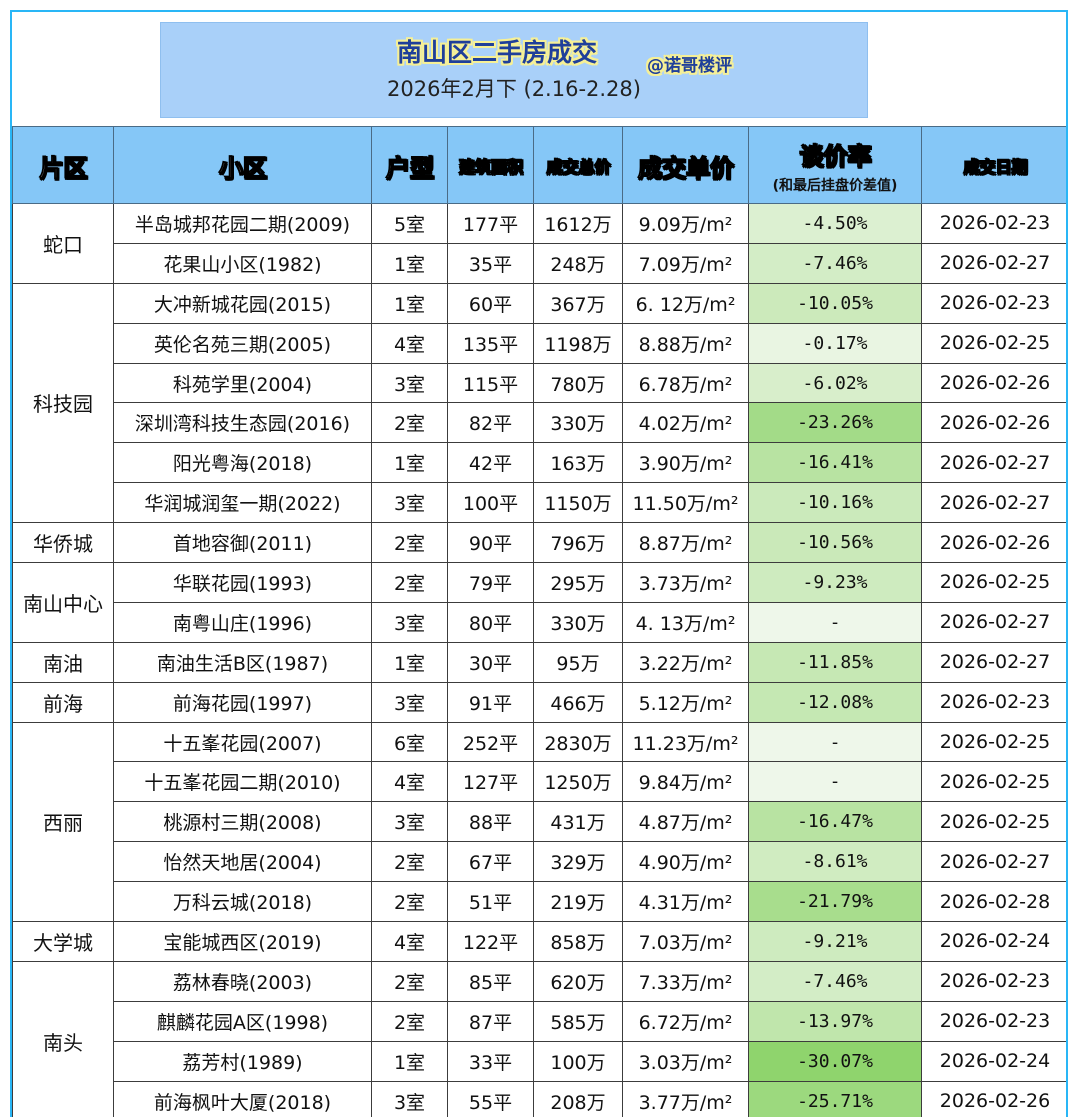 Image resolution: width=1080 pixels, height=1117 pixels. What do you see at coordinates (835, 423) in the screenshot?
I see `rate-cell: -23.26%` at bounding box center [835, 423].